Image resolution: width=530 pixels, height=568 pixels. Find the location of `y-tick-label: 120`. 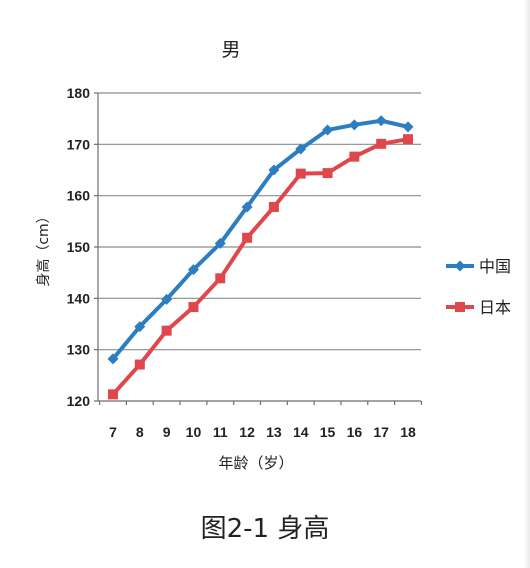

y-tick-label: 120 is located at coordinates (79, 401).